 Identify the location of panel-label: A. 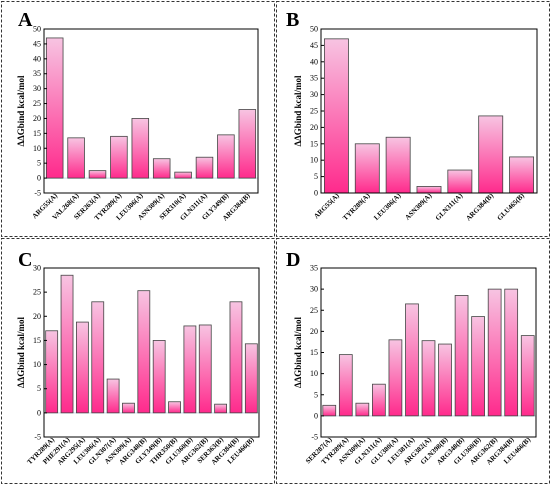
(25, 20).